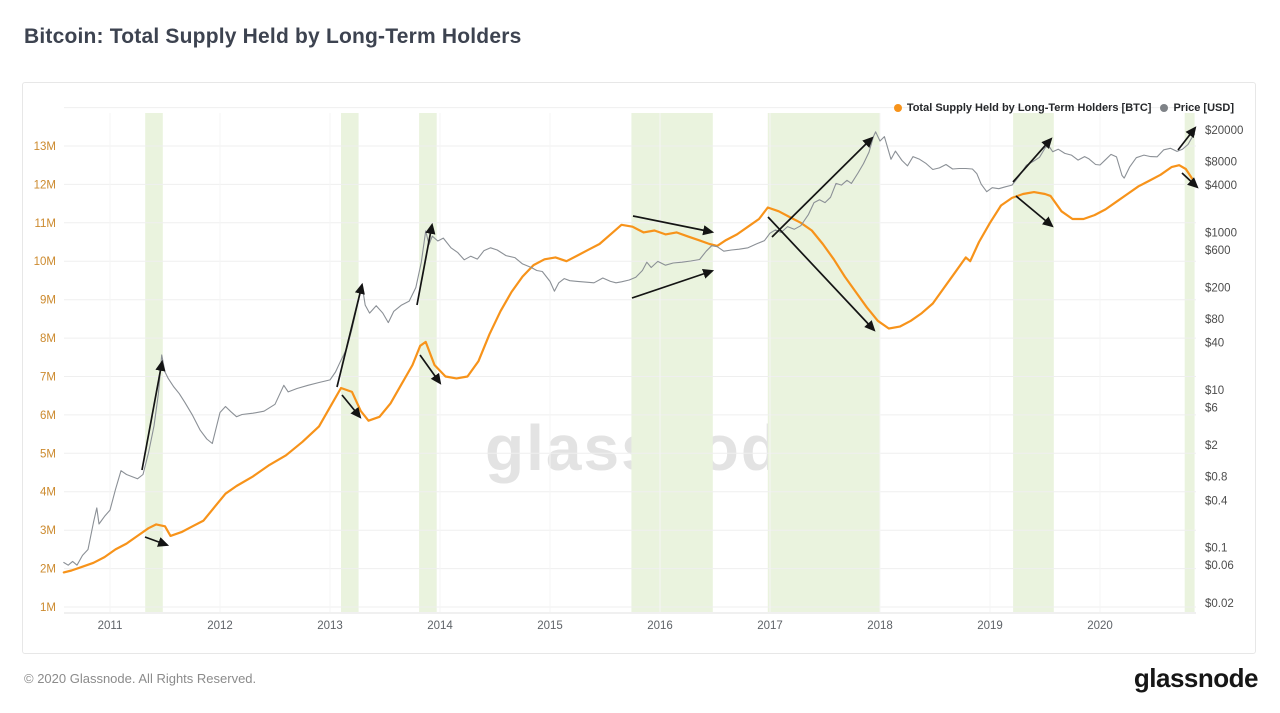  Describe the element at coordinates (140, 678) in the screenshot. I see `copyright-text: © 2020 Glassnode. All Rights Reserved.` at that location.